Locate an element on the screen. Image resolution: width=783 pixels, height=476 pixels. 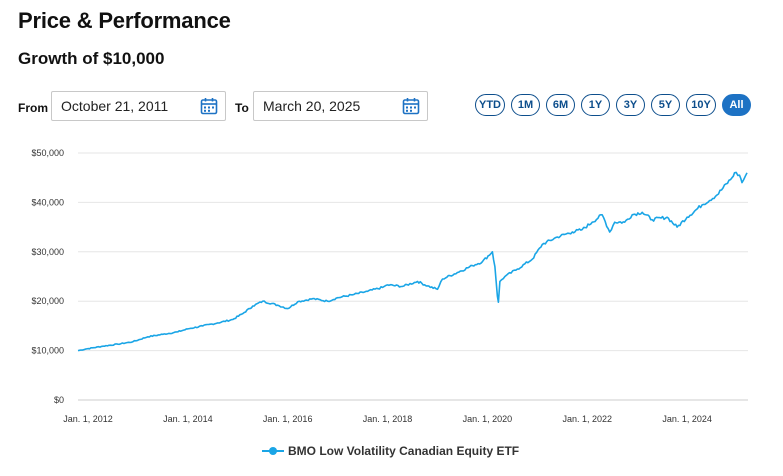
range-all-button: All is located at coordinates (736, 105).